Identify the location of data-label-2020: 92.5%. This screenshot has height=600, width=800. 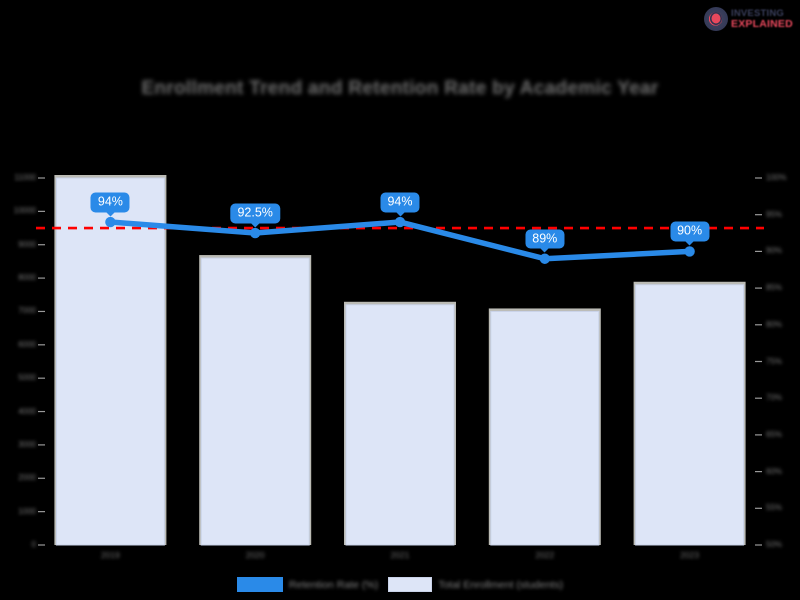
(255, 213).